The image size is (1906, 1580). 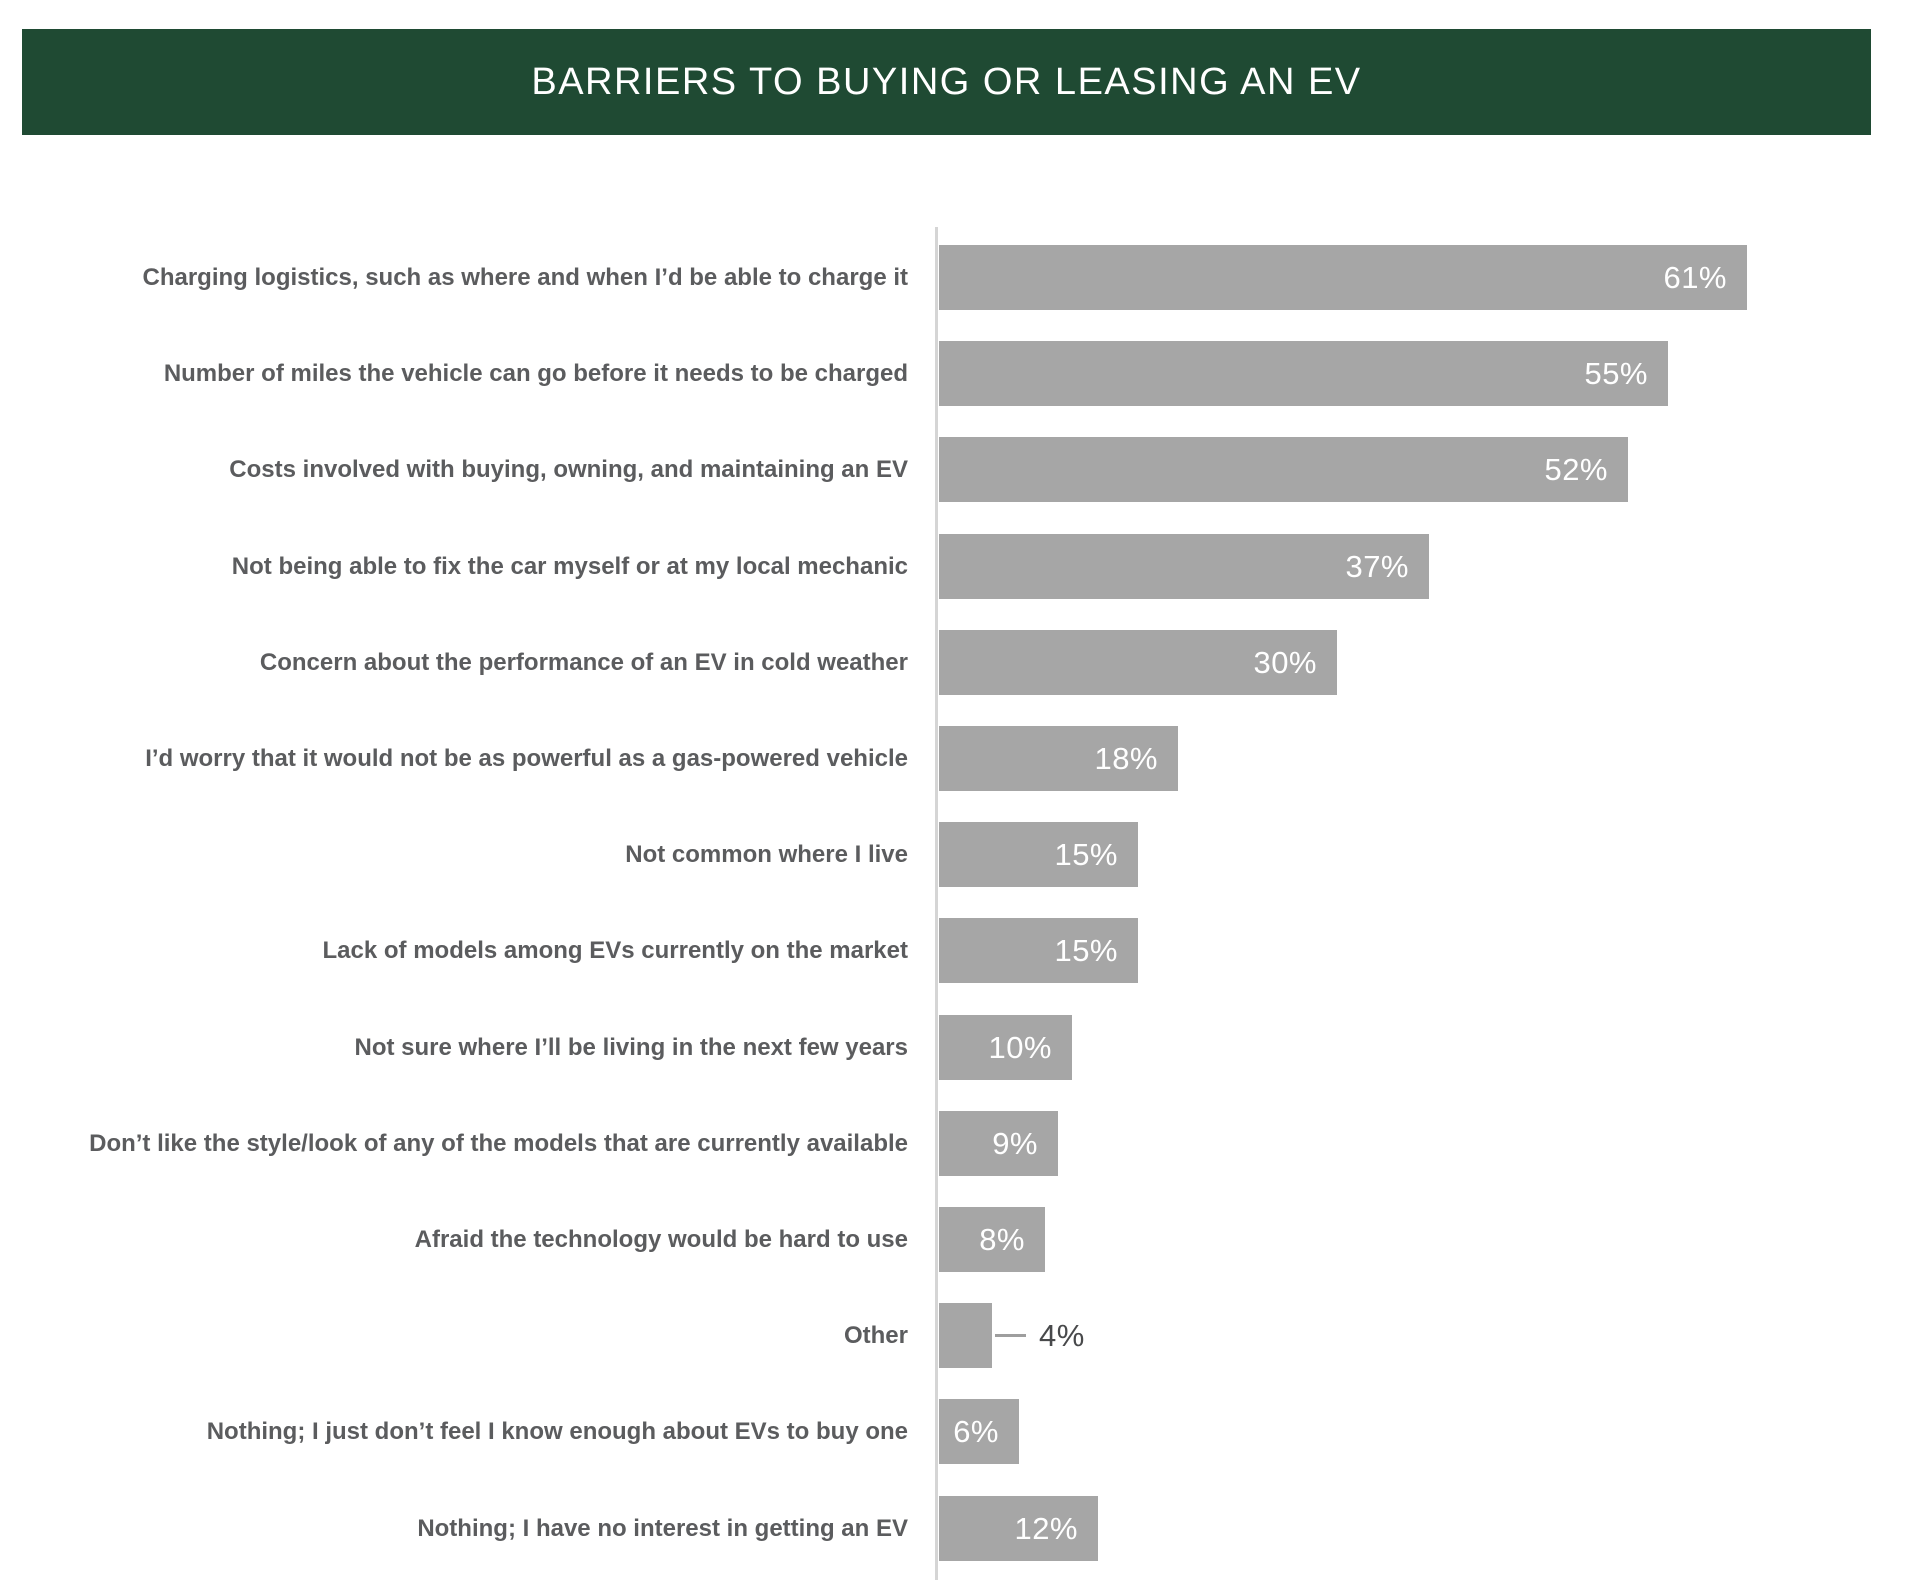 What do you see at coordinates (1695, 277) in the screenshot?
I see `value-label: 61%` at bounding box center [1695, 277].